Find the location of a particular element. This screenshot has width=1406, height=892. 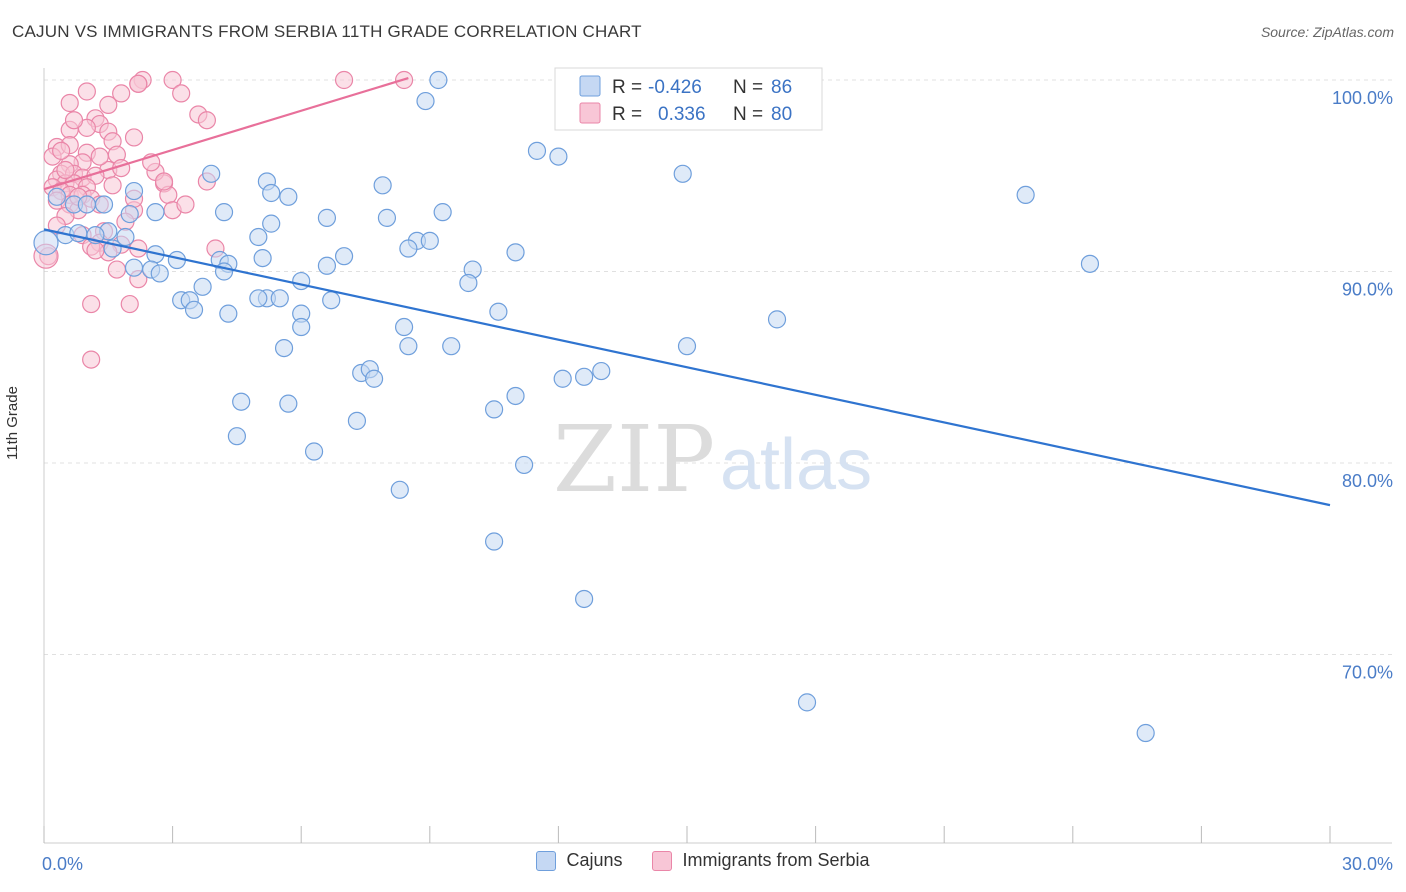

legend: R = -0.426 N = 86 R = 0.336 N = 80 is located at coordinates (688, 99).